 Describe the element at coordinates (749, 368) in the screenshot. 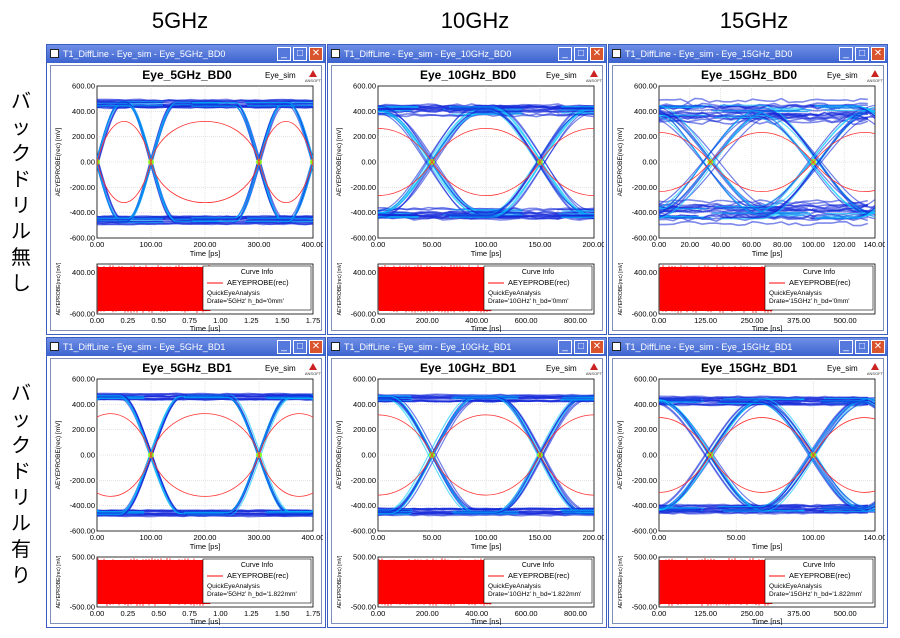

I see `chart-title: Eye_15GHz_BD1` at that location.